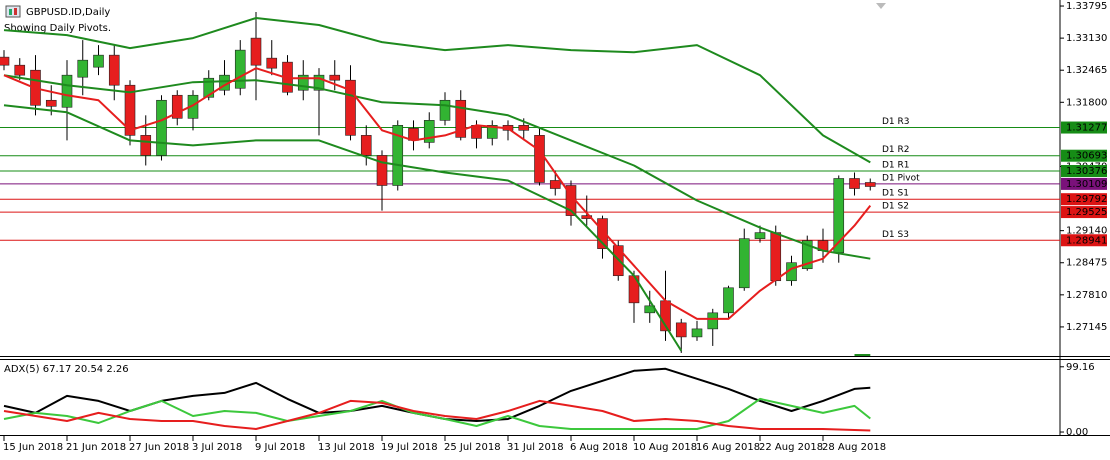  I want to click on y-tick-label: 1.28475, so click(1086, 263).